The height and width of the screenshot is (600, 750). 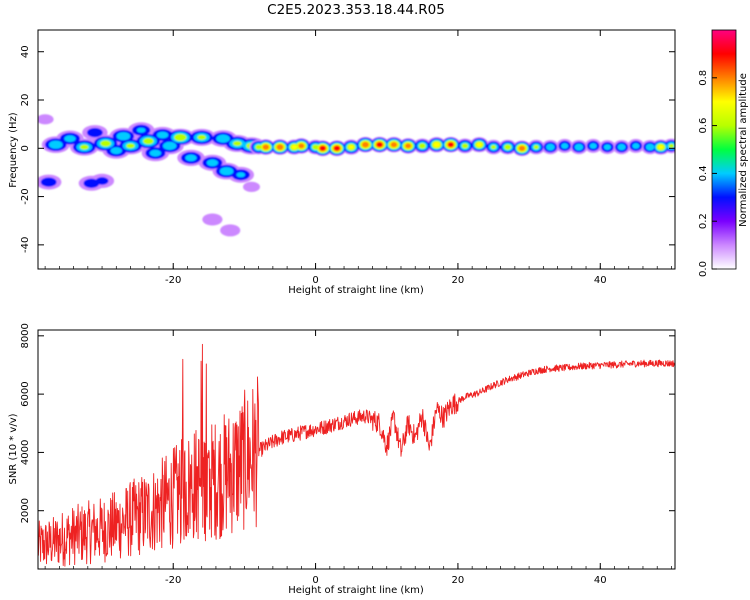 I want to click on ridge-segment-0-level-0.55, so click(x=258, y=147).